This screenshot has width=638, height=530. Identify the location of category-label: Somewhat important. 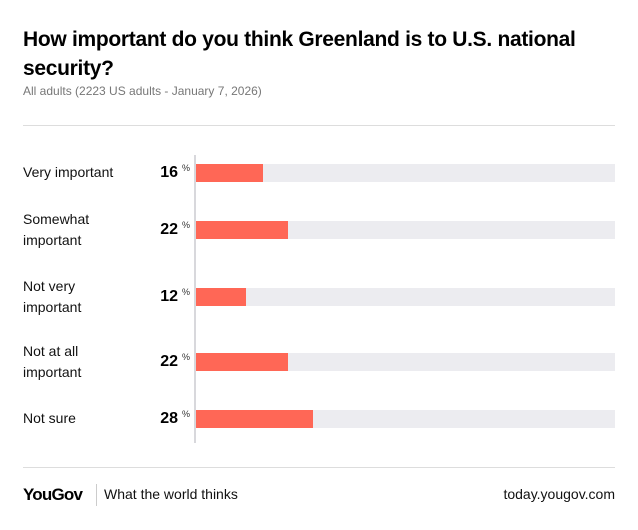
(56, 229).